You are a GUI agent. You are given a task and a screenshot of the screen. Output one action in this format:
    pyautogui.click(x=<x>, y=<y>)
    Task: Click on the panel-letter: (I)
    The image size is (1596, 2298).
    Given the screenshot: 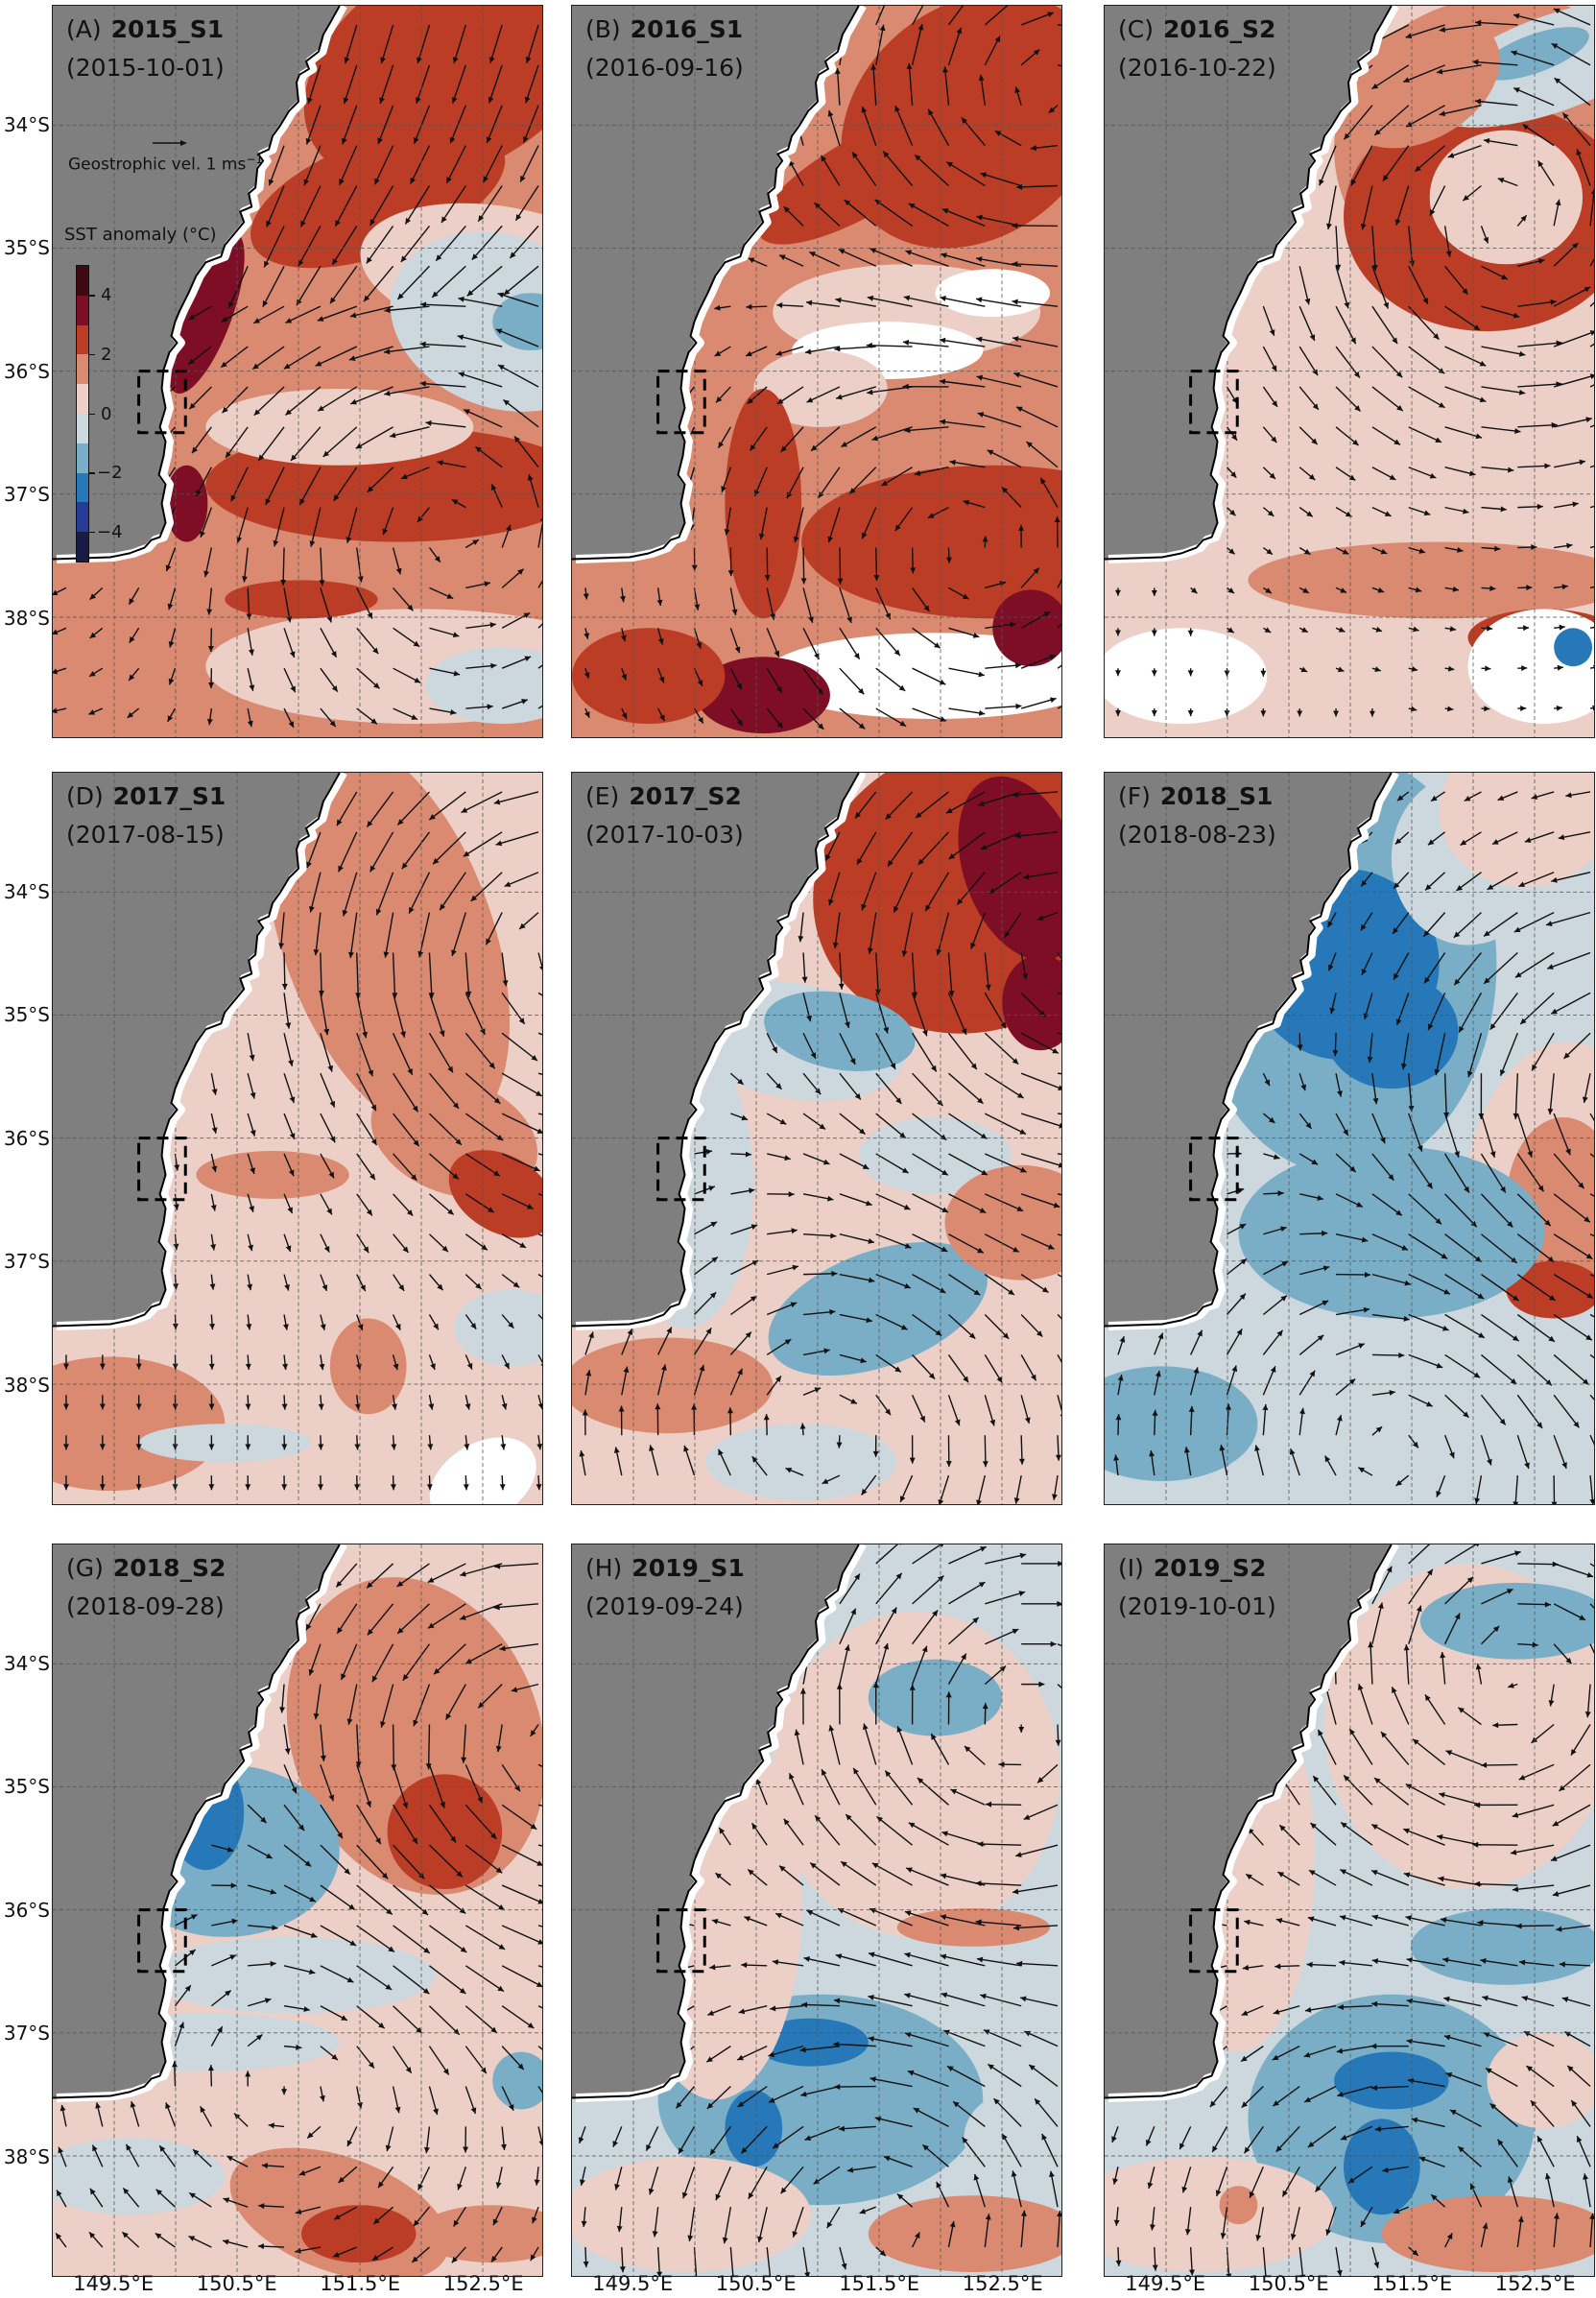 What is the action you would take?
    pyautogui.click(x=1131, y=1568)
    